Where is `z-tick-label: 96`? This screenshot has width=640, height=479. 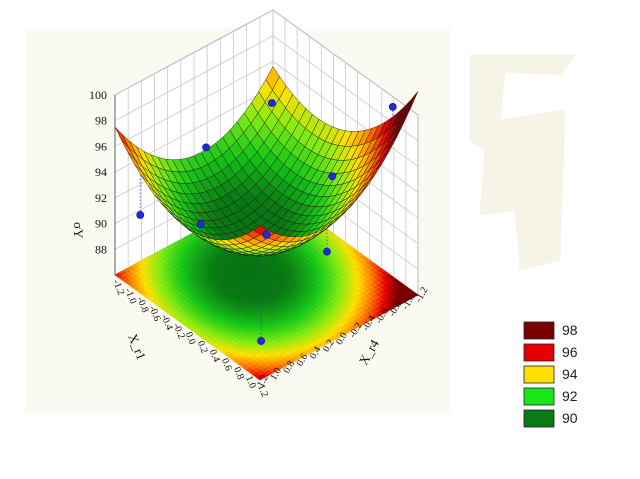
z-tick-label: 96 is located at coordinates (101, 146).